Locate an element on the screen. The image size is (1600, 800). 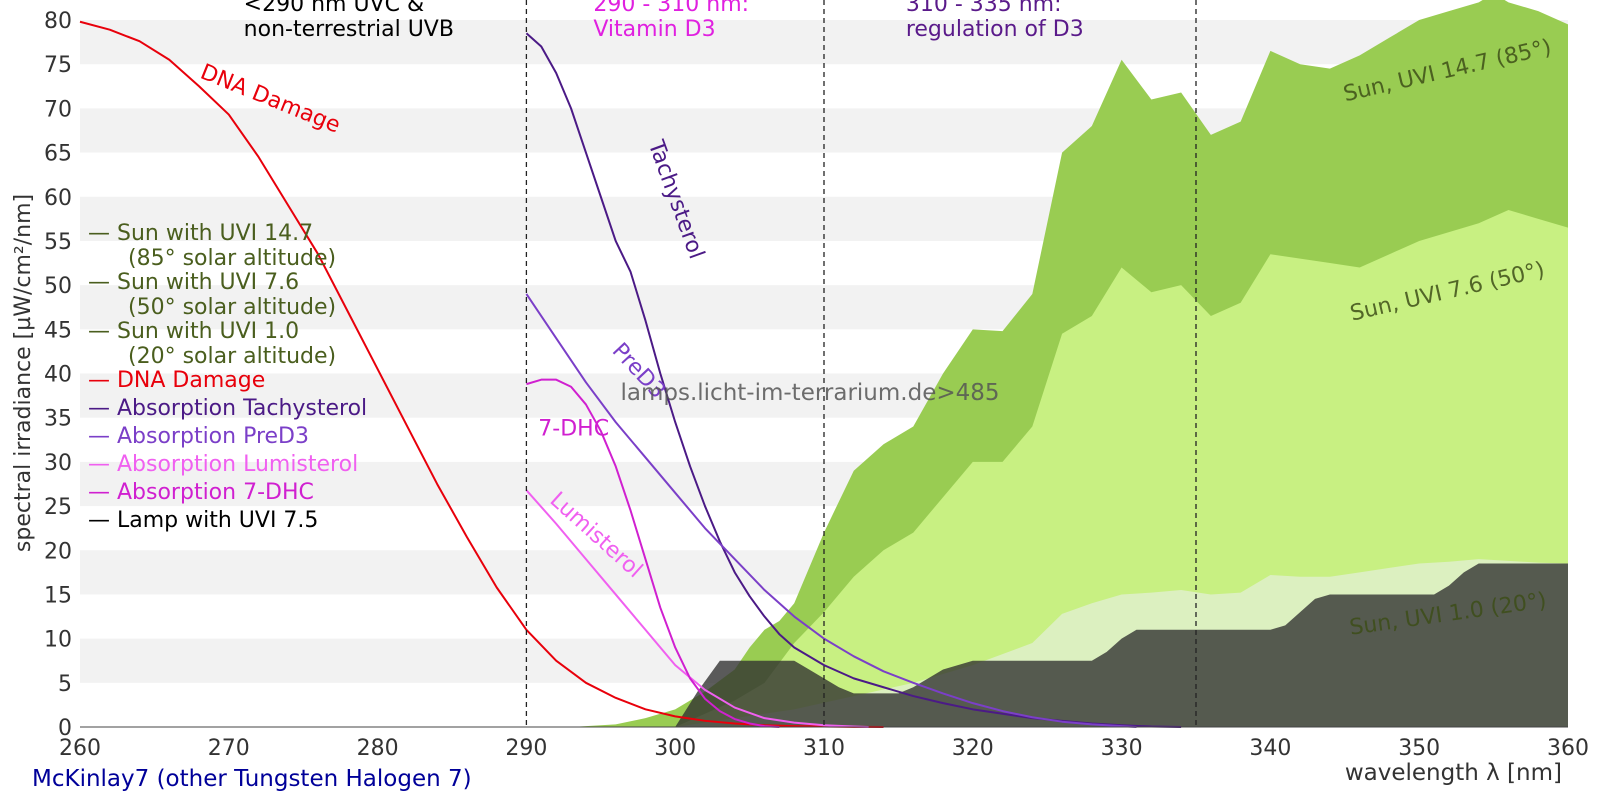
region-label-line: Vitamin D3 is located at coordinates (654, 29).